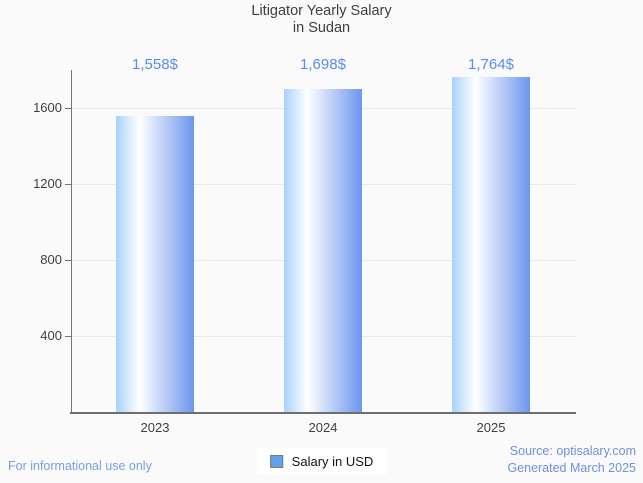 The width and height of the screenshot is (643, 483). What do you see at coordinates (51, 259) in the screenshot?
I see `y-tick-label: 800` at bounding box center [51, 259].